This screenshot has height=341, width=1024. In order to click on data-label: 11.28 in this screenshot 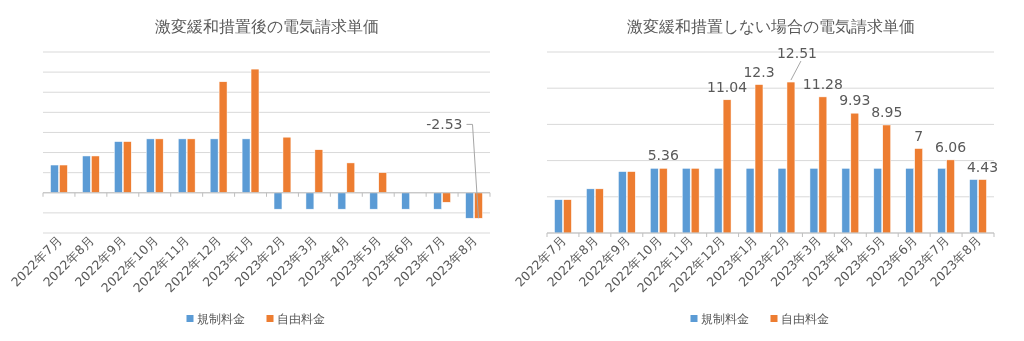, I will do `click(822, 83)`.